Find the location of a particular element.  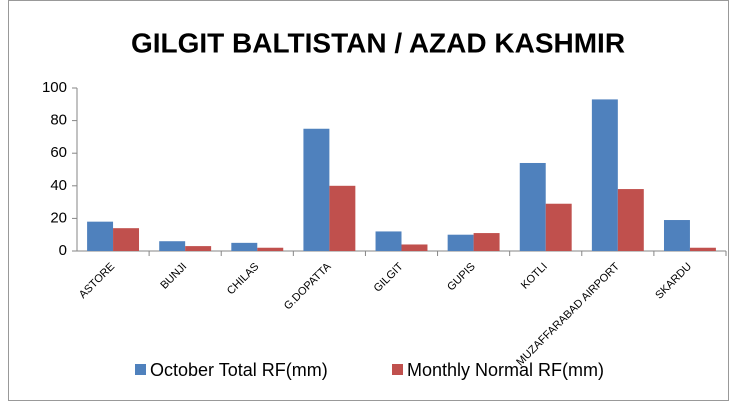

y-tick-label: 60 is located at coordinates (58, 152).